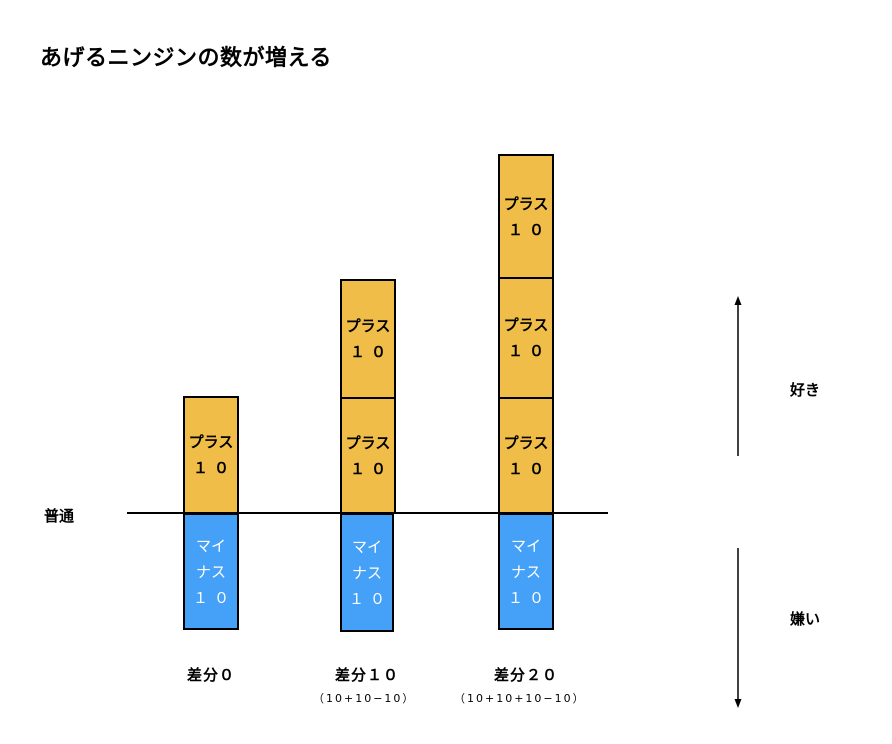  What do you see at coordinates (59, 516) in the screenshot?
I see `baseline-label: 普通` at bounding box center [59, 516].